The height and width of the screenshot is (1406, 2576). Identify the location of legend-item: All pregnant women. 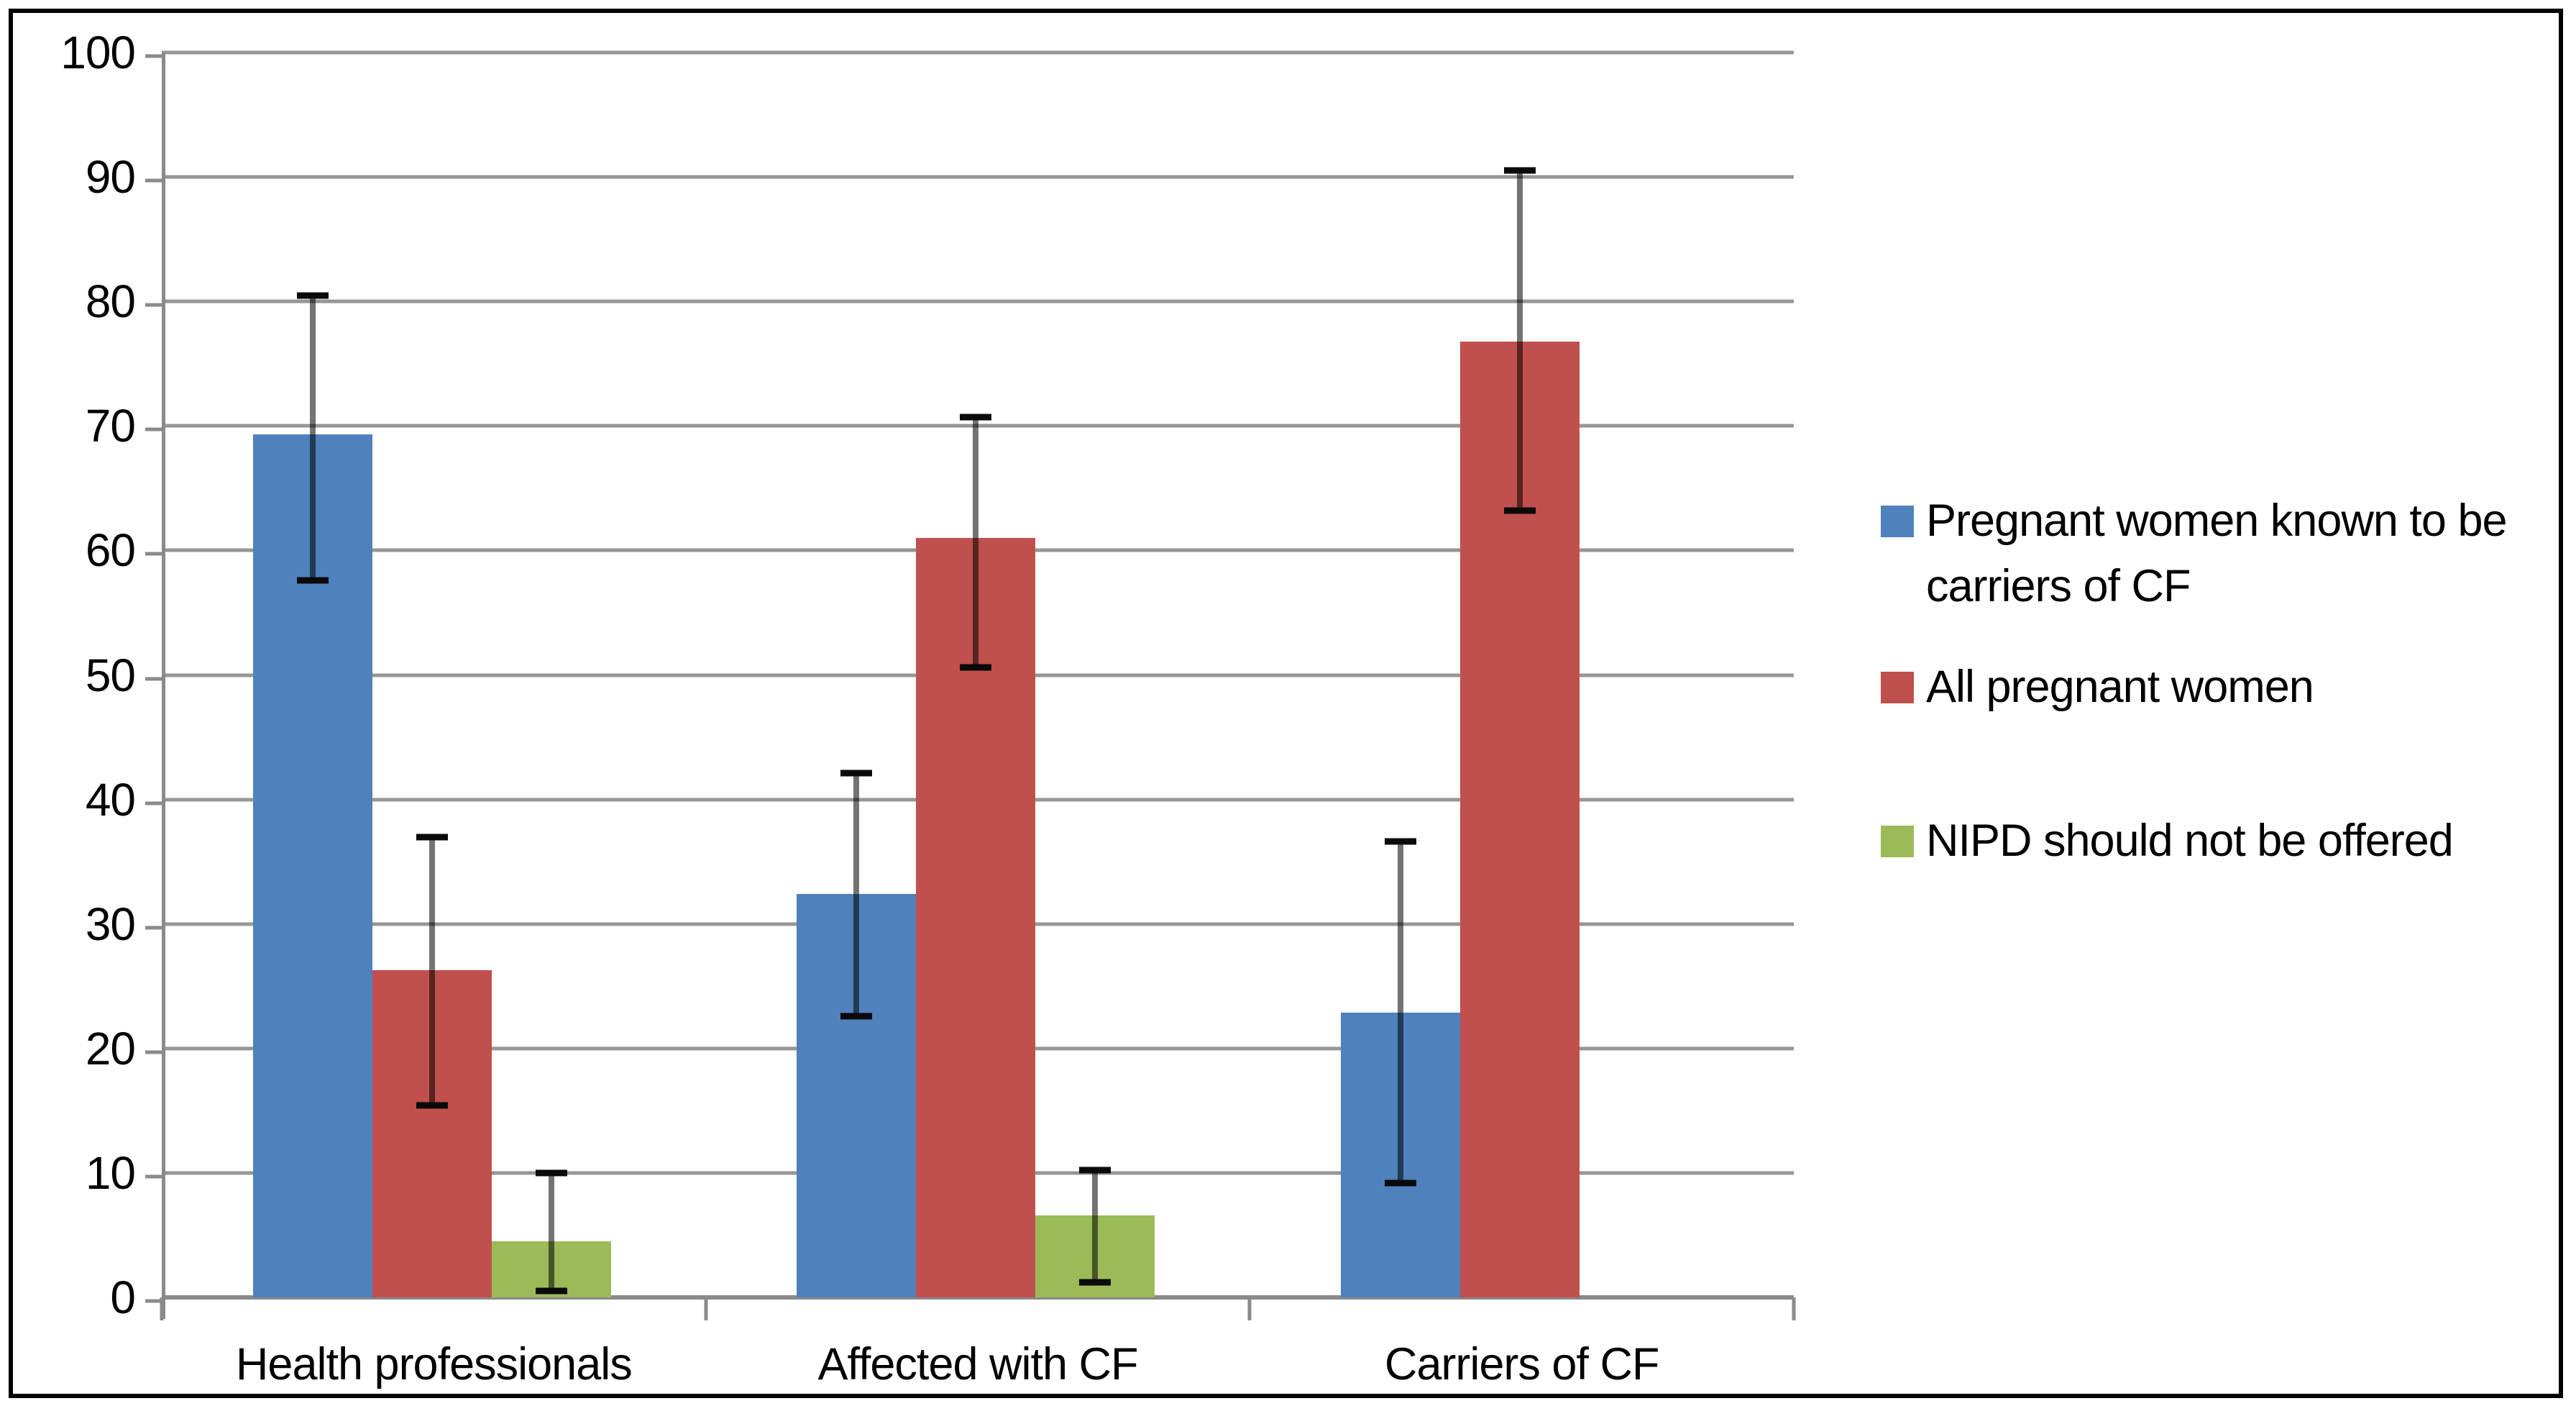
(2097, 687).